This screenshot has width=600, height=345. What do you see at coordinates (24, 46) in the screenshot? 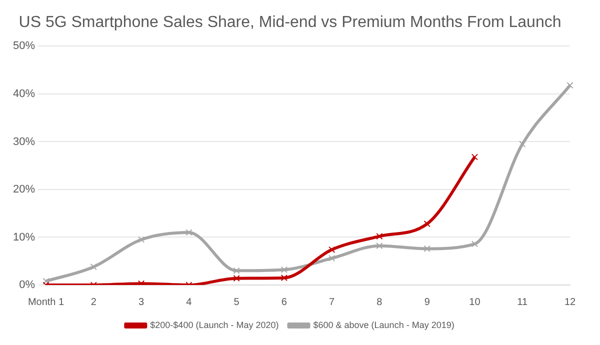
I see `y-tick-label: 50%` at bounding box center [24, 46].